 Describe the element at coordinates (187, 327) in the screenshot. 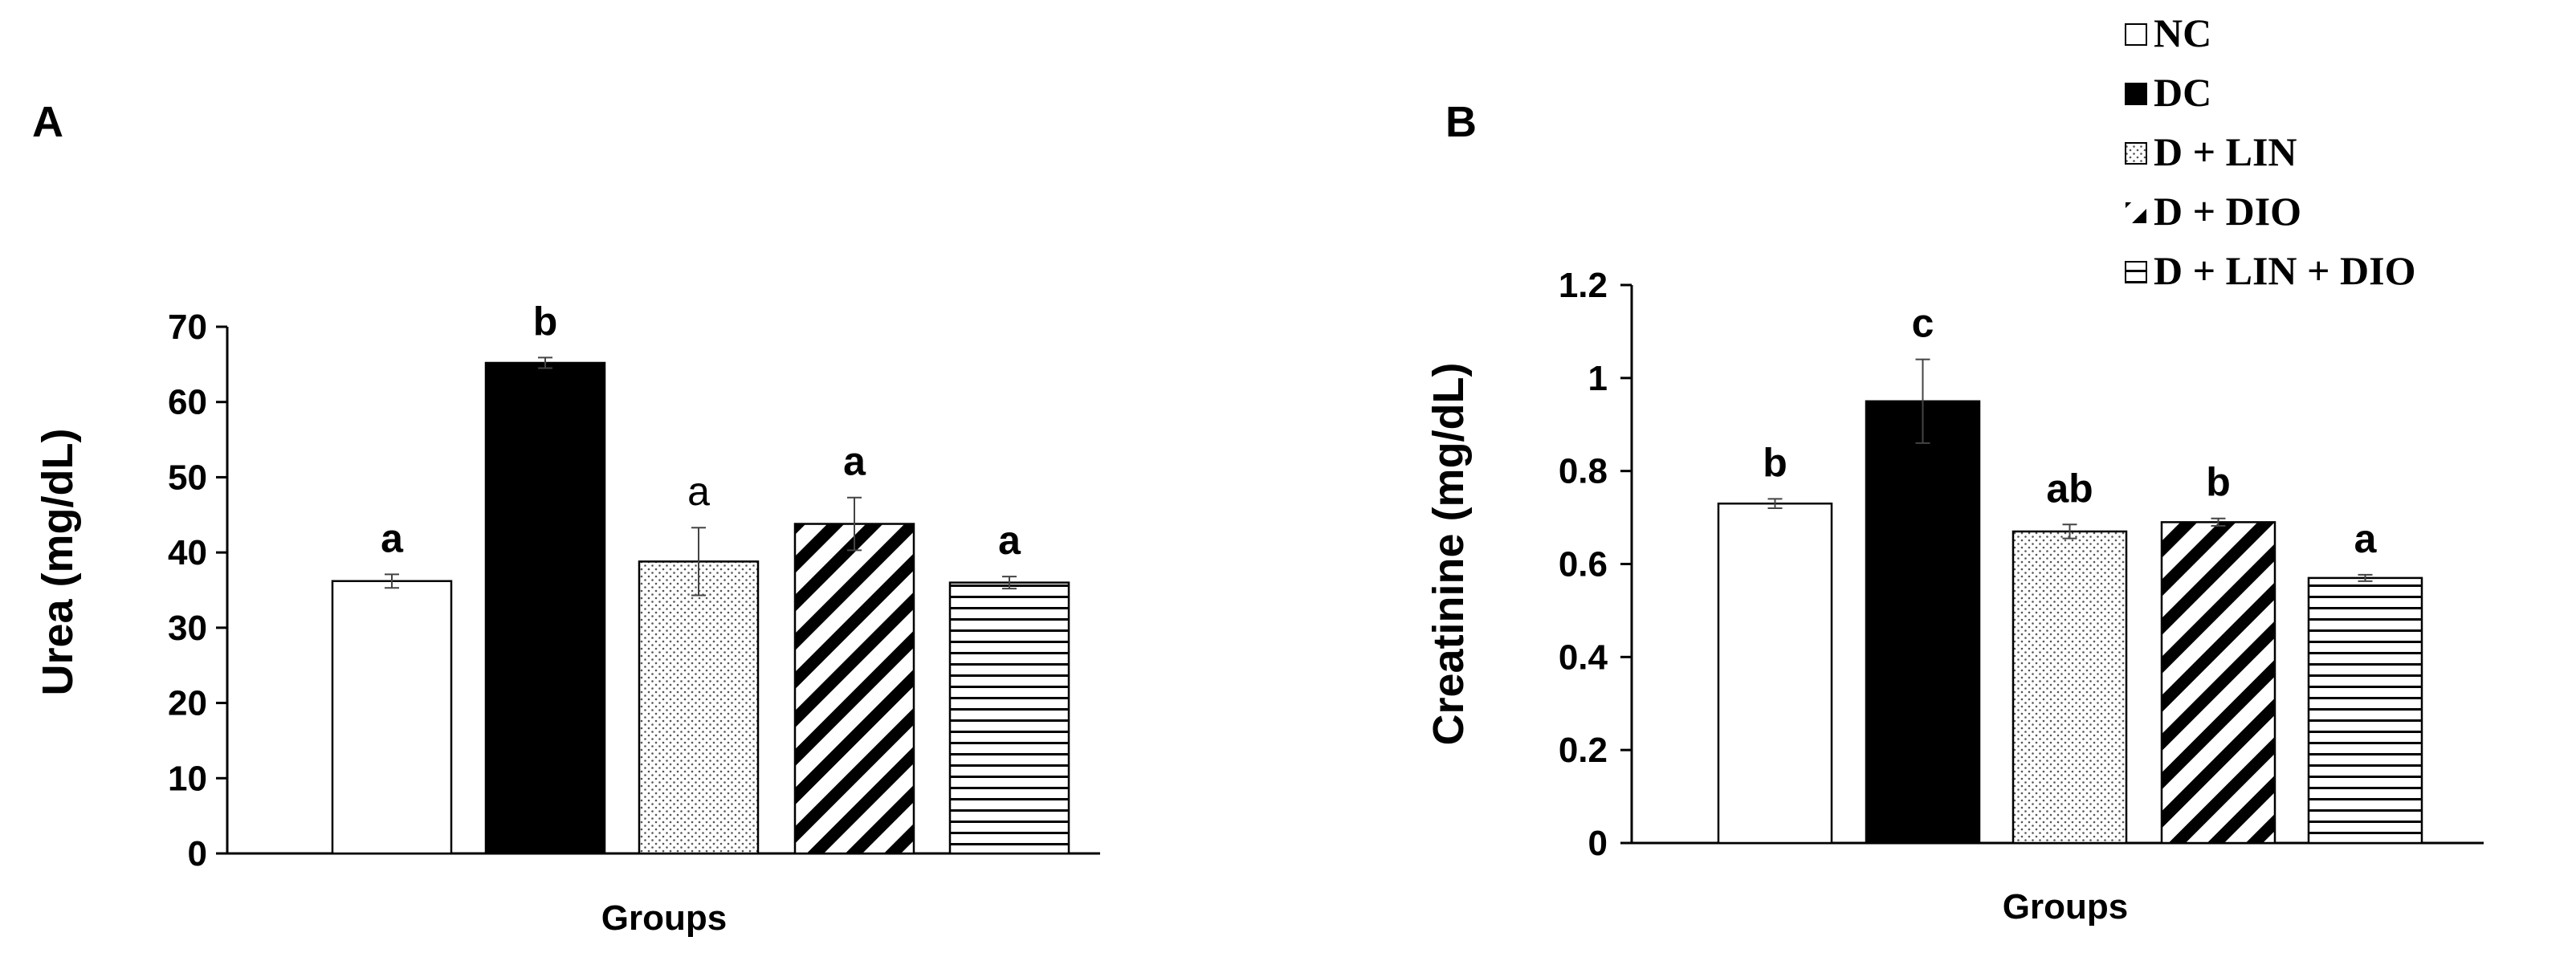

I see `panel-a-y-tick-label: 70` at that location.